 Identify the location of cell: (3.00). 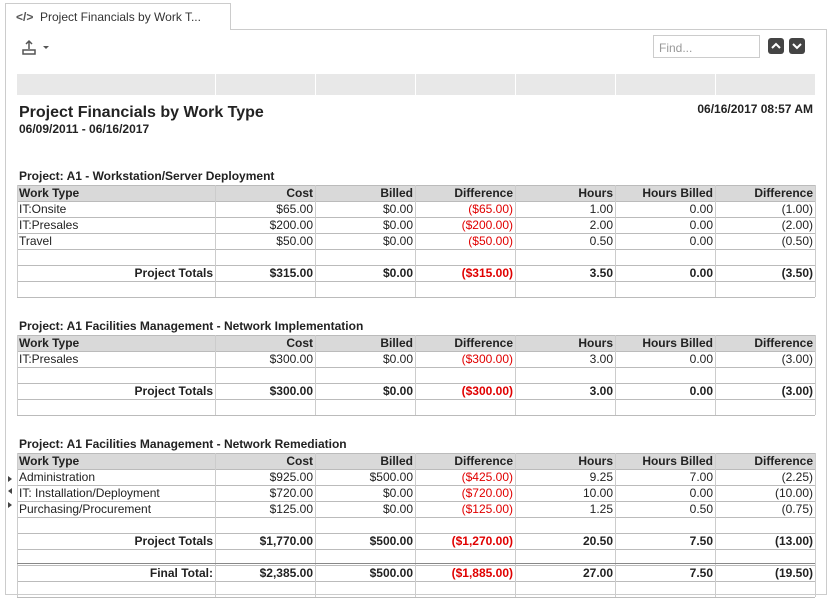
(797, 359).